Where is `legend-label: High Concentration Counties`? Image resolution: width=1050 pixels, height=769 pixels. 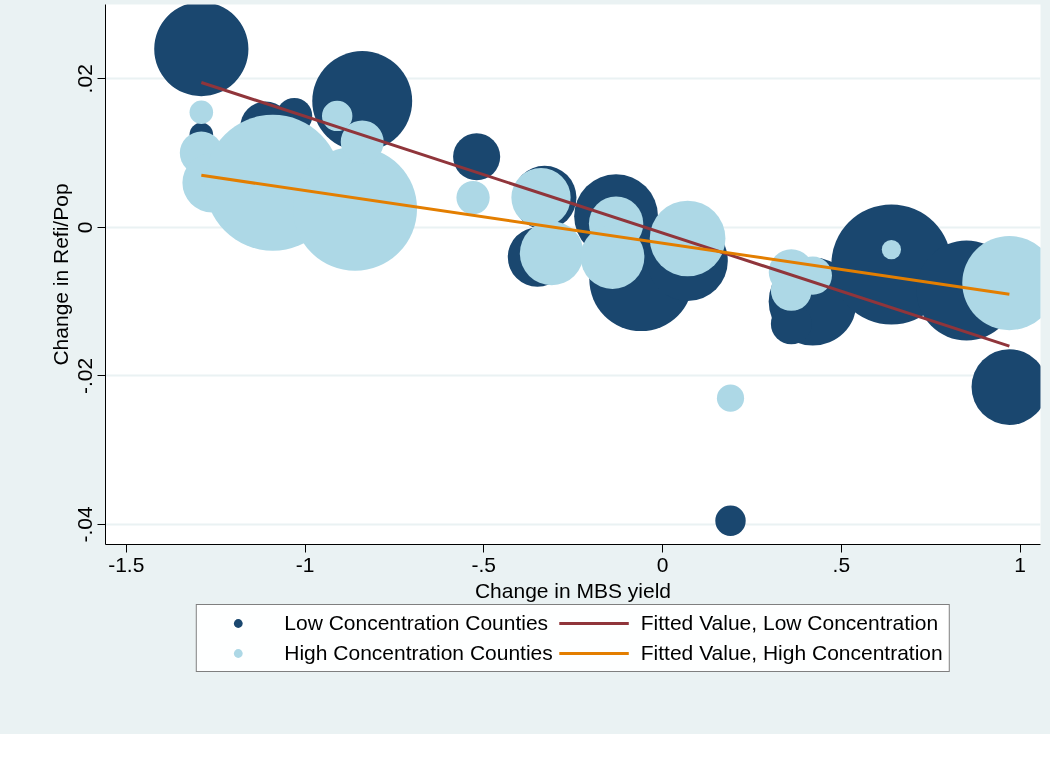
legend-label: High Concentration Counties is located at coordinates (418, 653).